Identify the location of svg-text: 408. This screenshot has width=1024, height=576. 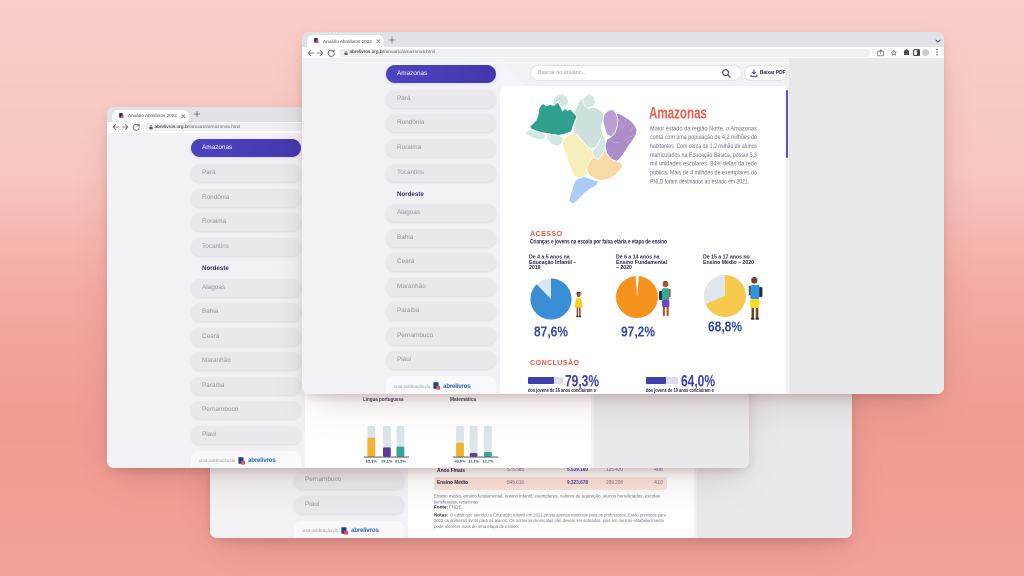
(658, 470).